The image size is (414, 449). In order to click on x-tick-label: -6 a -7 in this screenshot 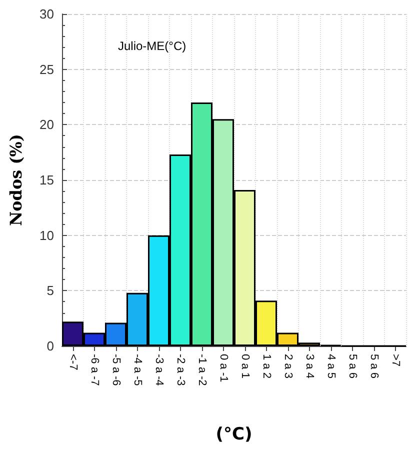, I will do `click(94, 370)`.